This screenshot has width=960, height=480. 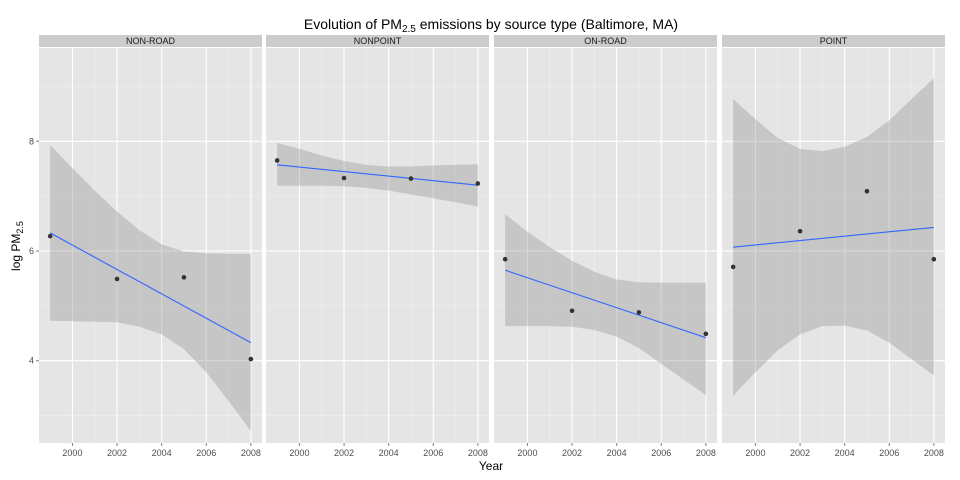 I want to click on y-tick-label: 8, so click(x=31, y=141).